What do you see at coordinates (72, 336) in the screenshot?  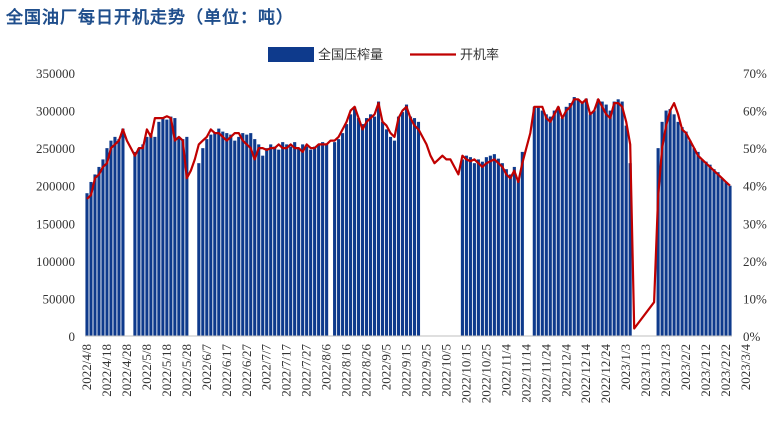 I see `left-axis-tick-label: 0` at bounding box center [72, 336].